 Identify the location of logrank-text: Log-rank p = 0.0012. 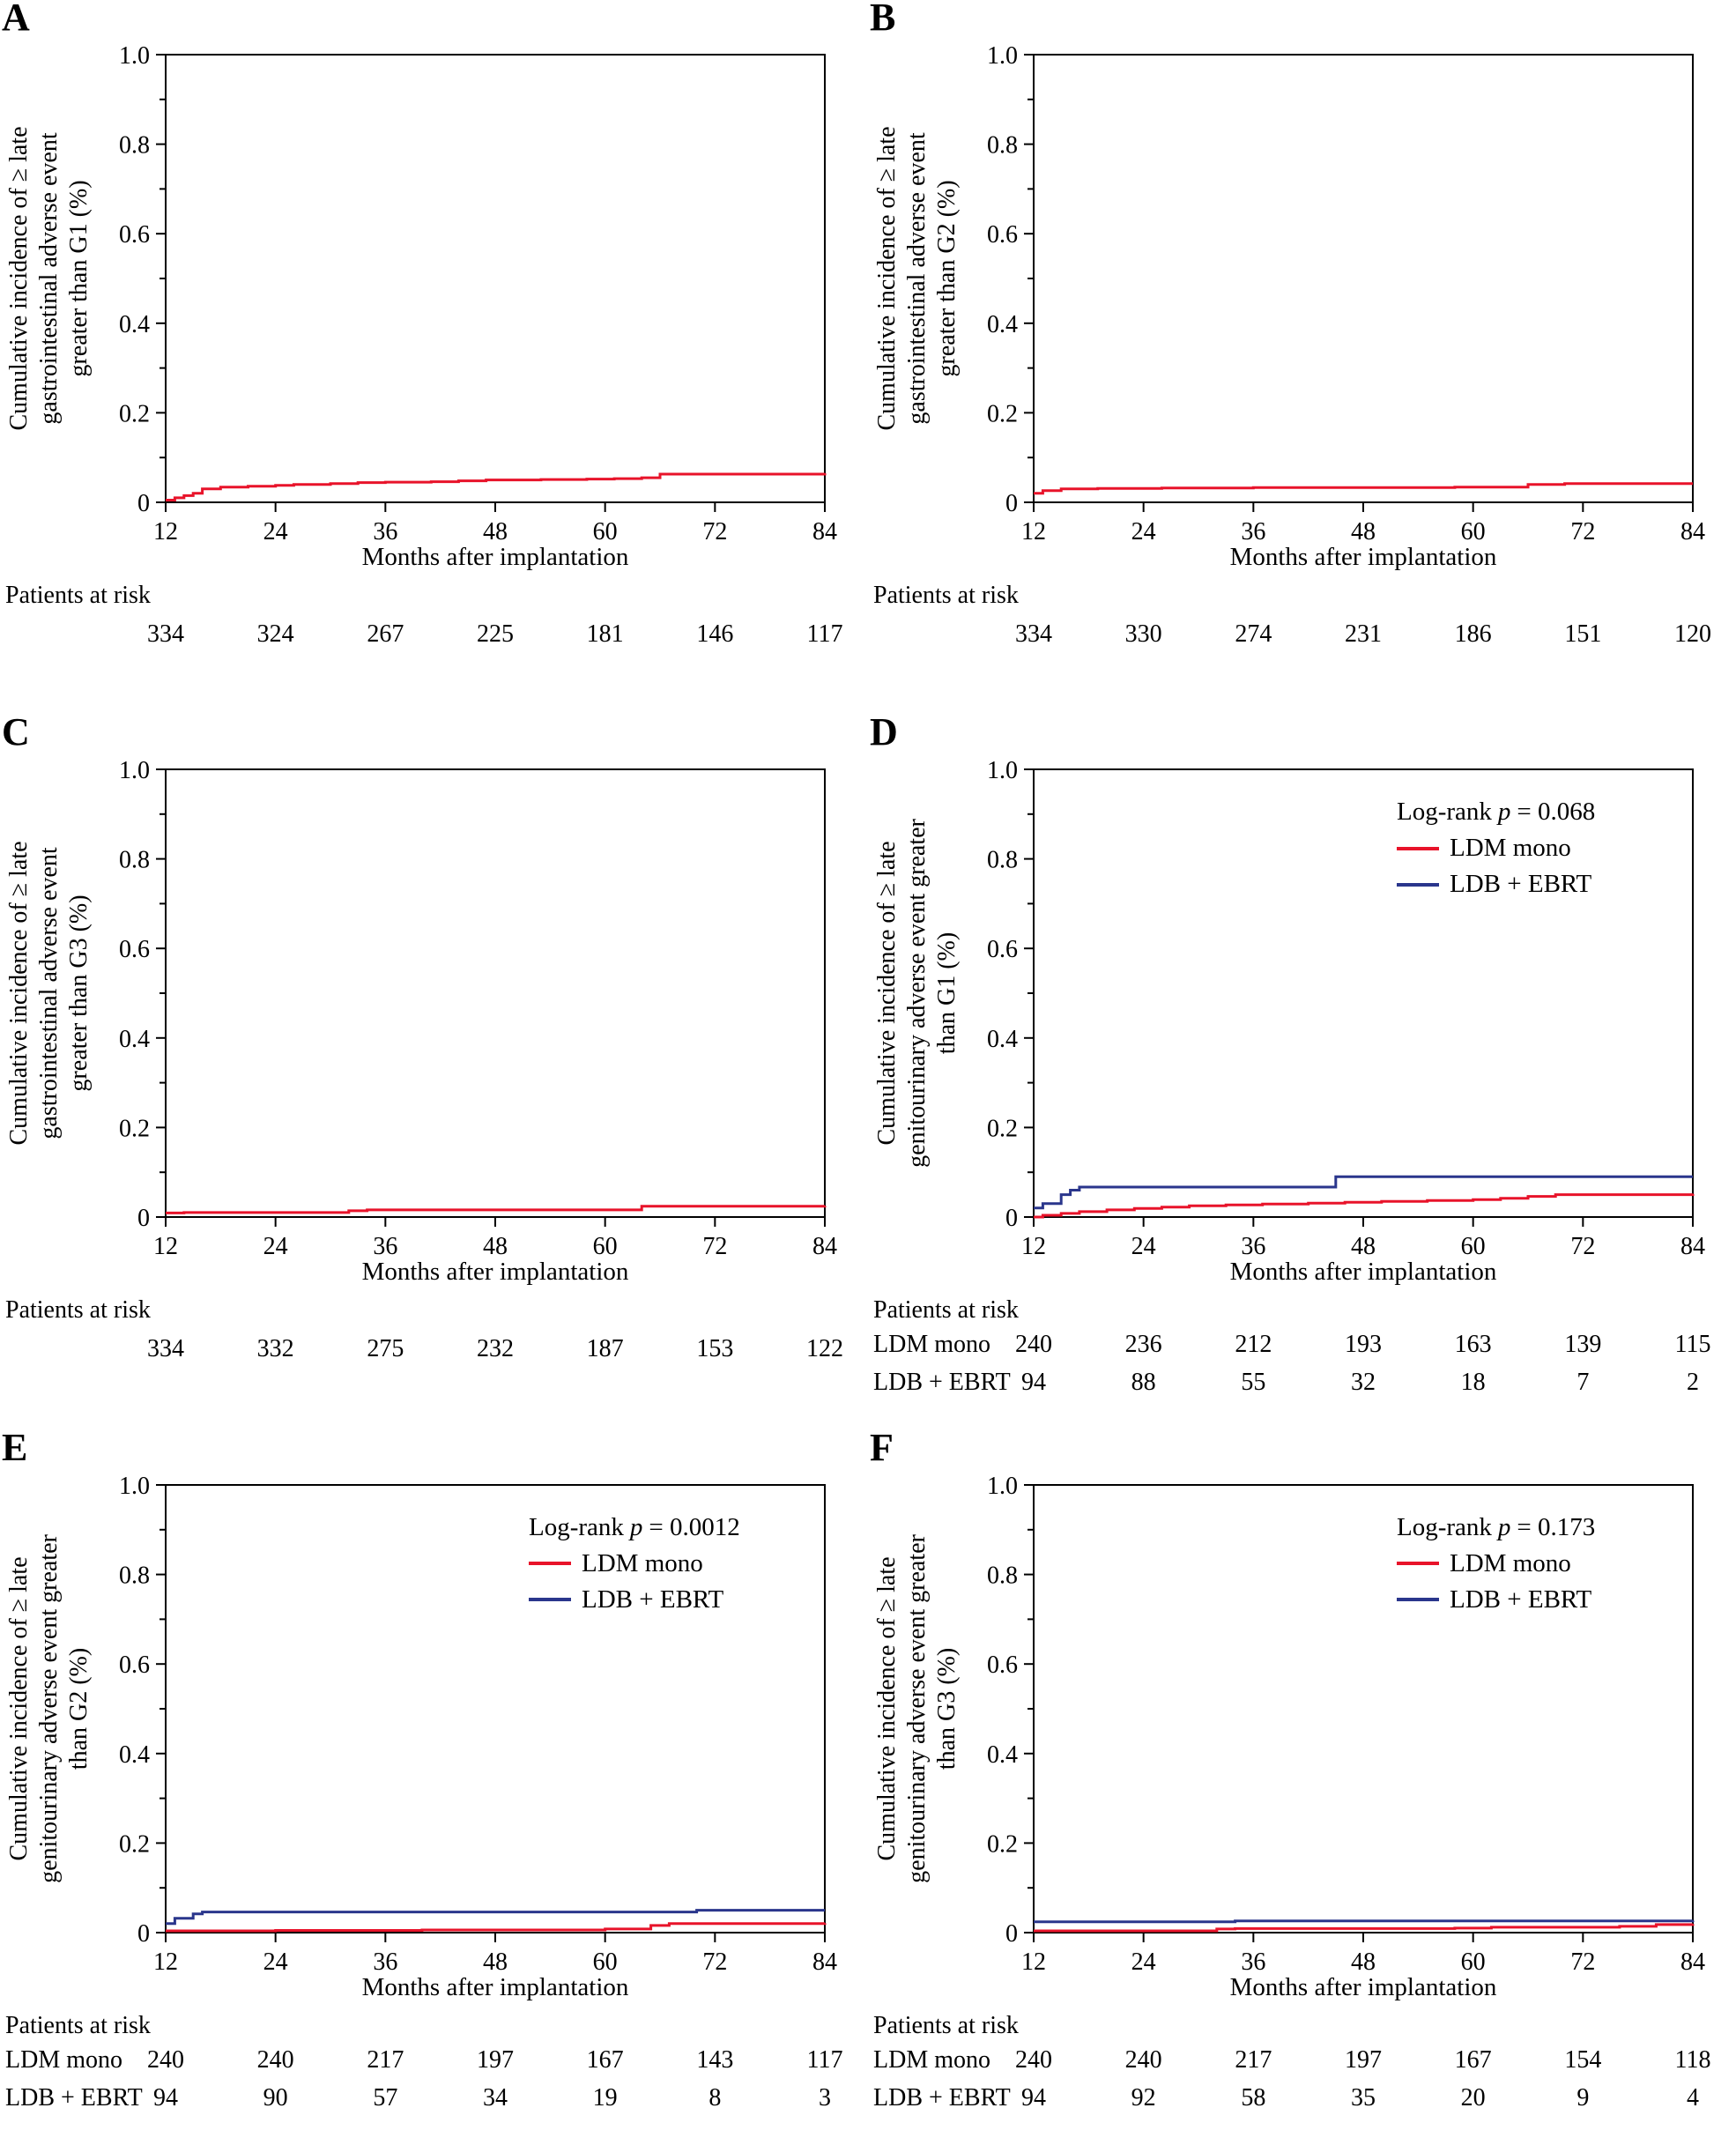
(634, 1527).